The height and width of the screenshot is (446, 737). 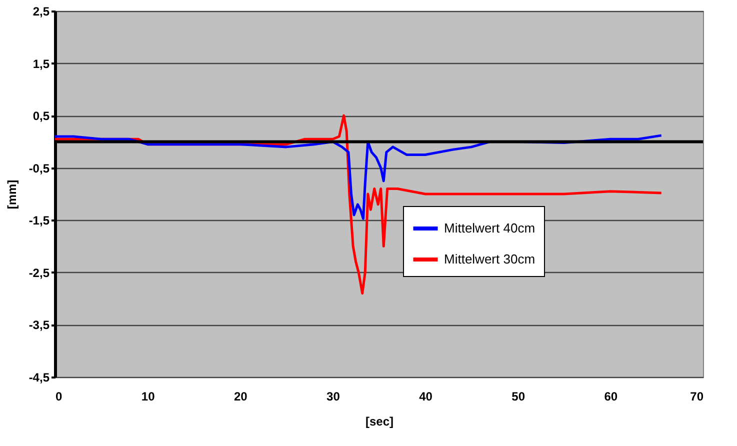 I want to click on x-tick-label: 50, so click(x=519, y=397).